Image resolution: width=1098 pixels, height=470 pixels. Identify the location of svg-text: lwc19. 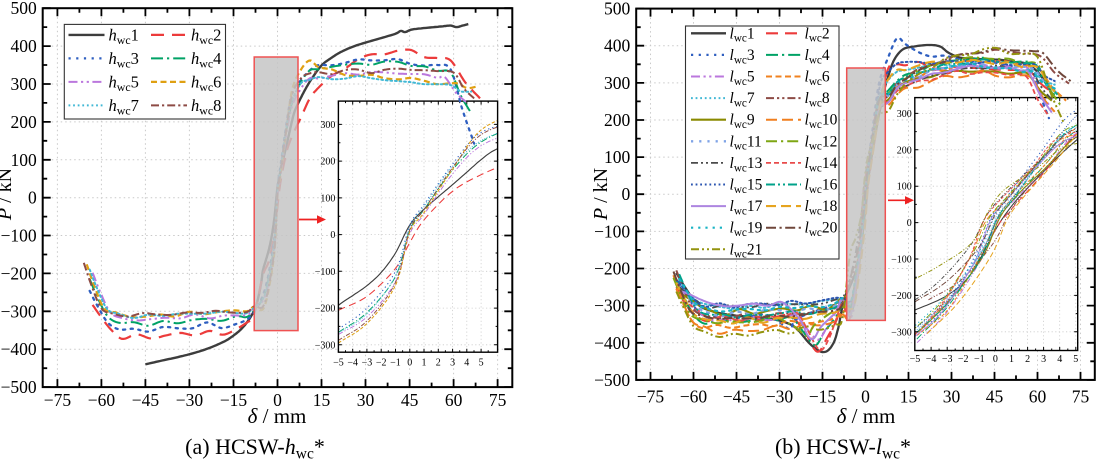
(746, 229).